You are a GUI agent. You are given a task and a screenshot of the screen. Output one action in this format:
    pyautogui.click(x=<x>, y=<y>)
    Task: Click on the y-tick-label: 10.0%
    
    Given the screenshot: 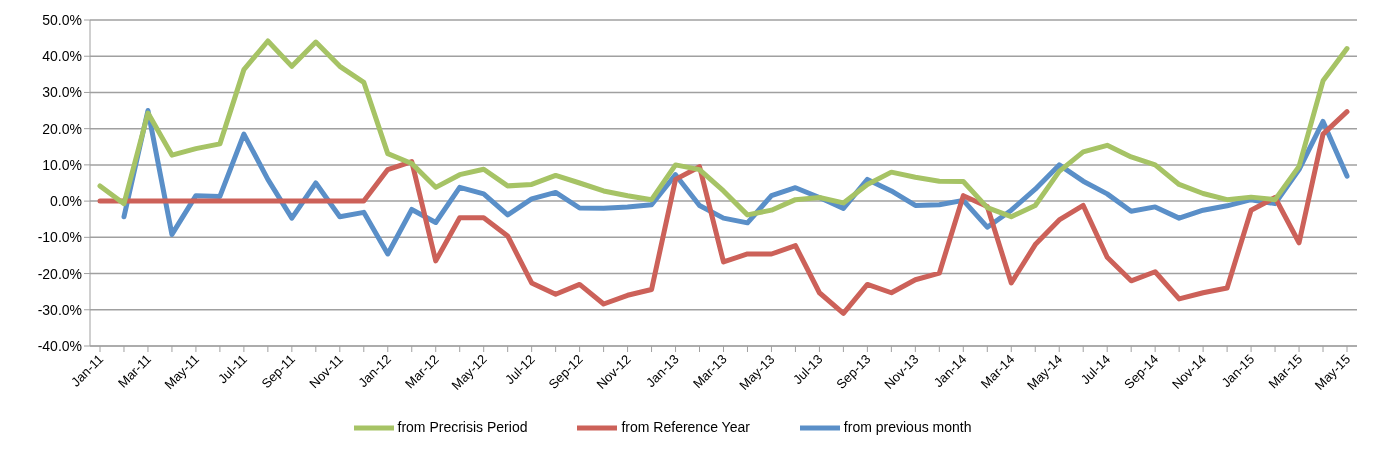 What is the action you would take?
    pyautogui.click(x=62, y=164)
    